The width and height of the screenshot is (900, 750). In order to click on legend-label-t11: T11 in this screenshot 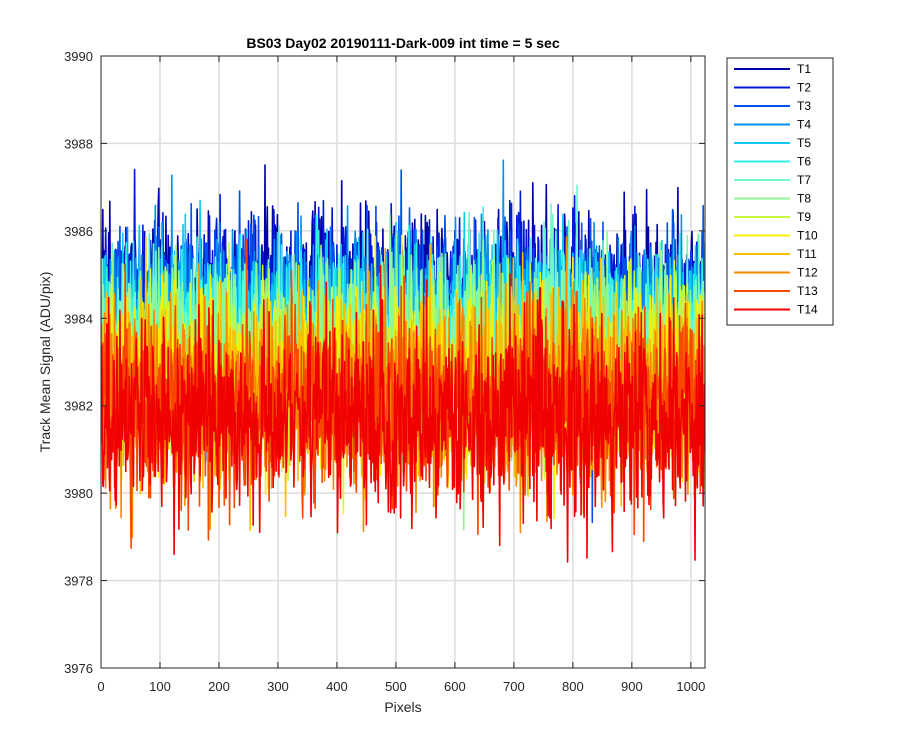, I will do `click(807, 254)`.